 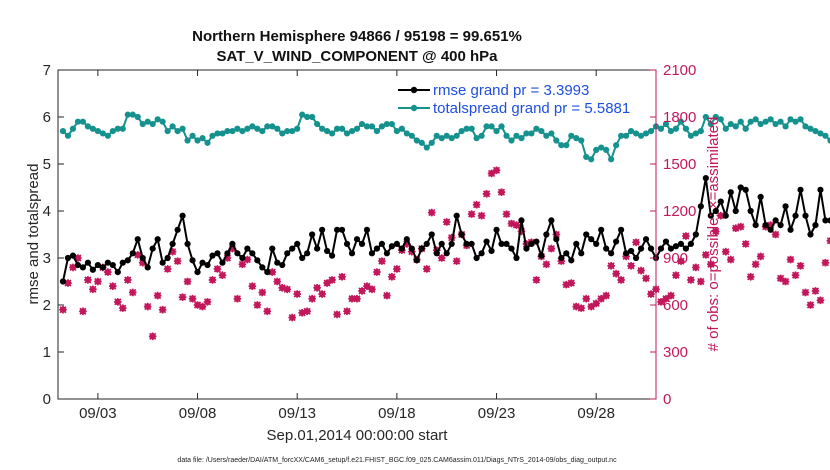 I want to click on legend-marker-spread, so click(x=414, y=108).